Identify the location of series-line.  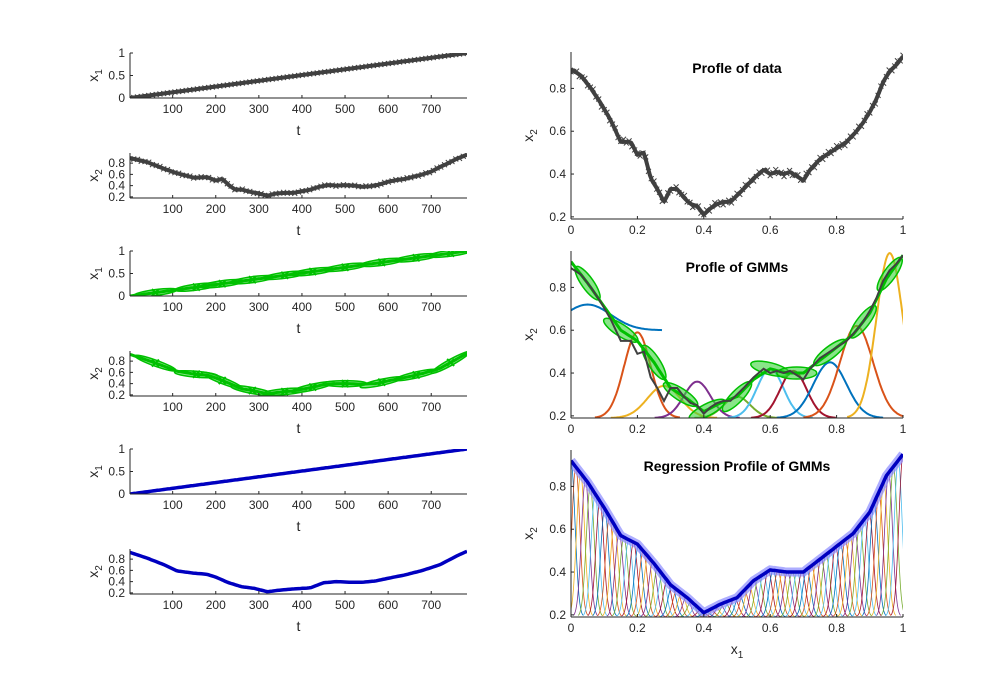
(298, 571).